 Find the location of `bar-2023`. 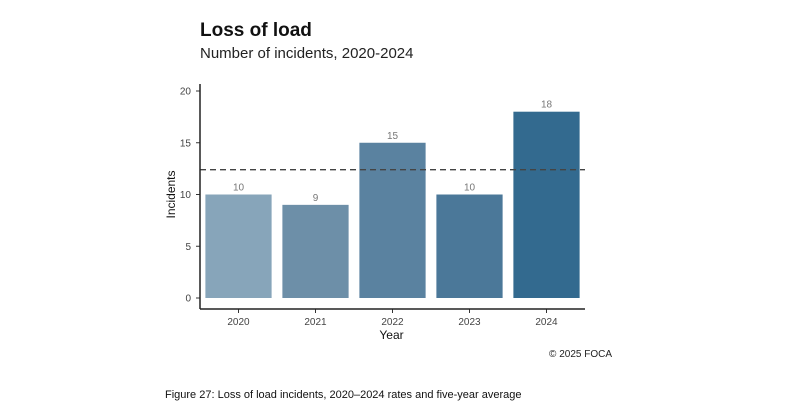

bar-2023 is located at coordinates (469, 246).